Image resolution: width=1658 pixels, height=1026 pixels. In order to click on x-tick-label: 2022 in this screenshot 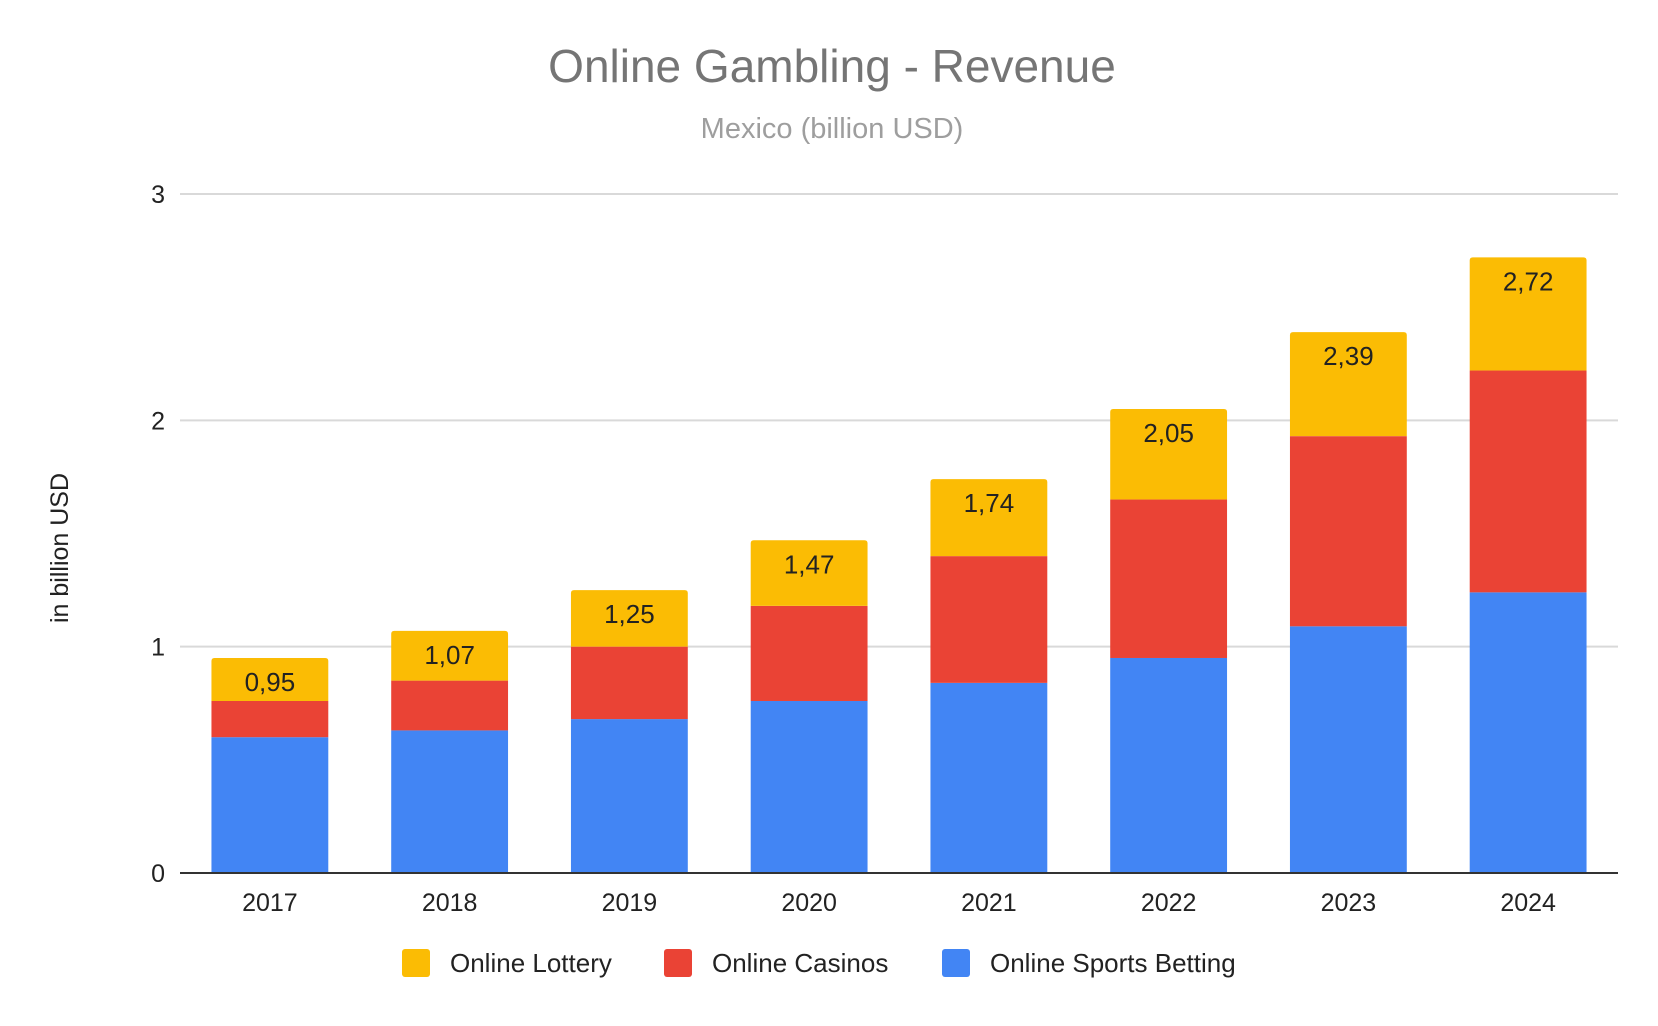, I will do `click(1169, 903)`.